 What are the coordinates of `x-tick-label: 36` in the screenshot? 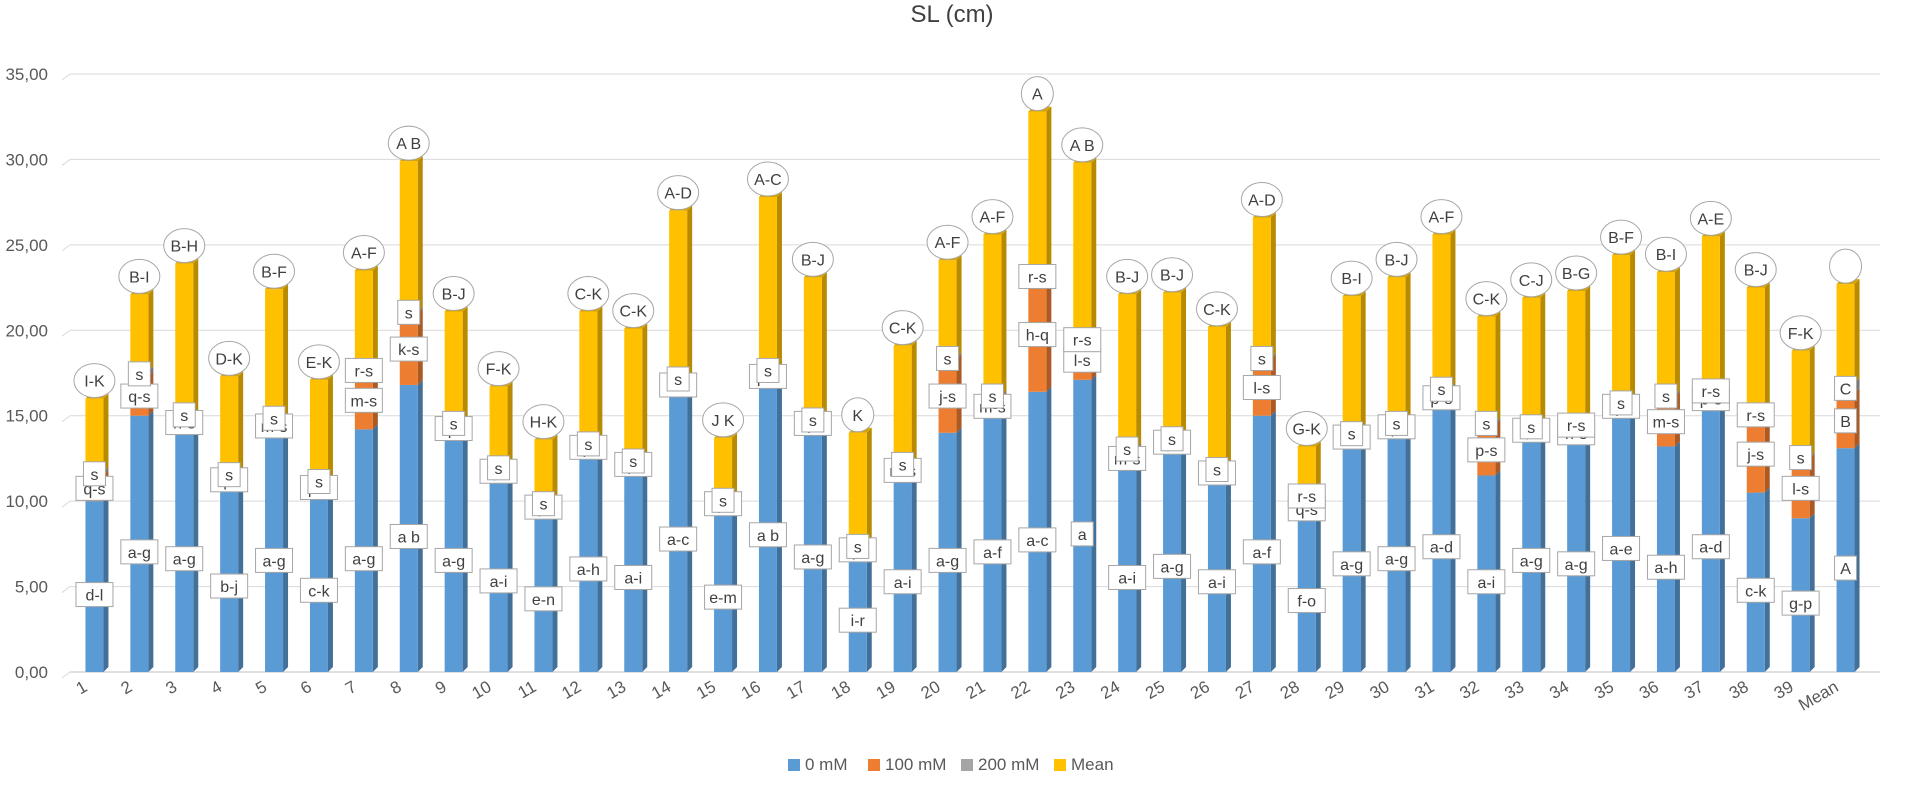 It's located at (1649, 690).